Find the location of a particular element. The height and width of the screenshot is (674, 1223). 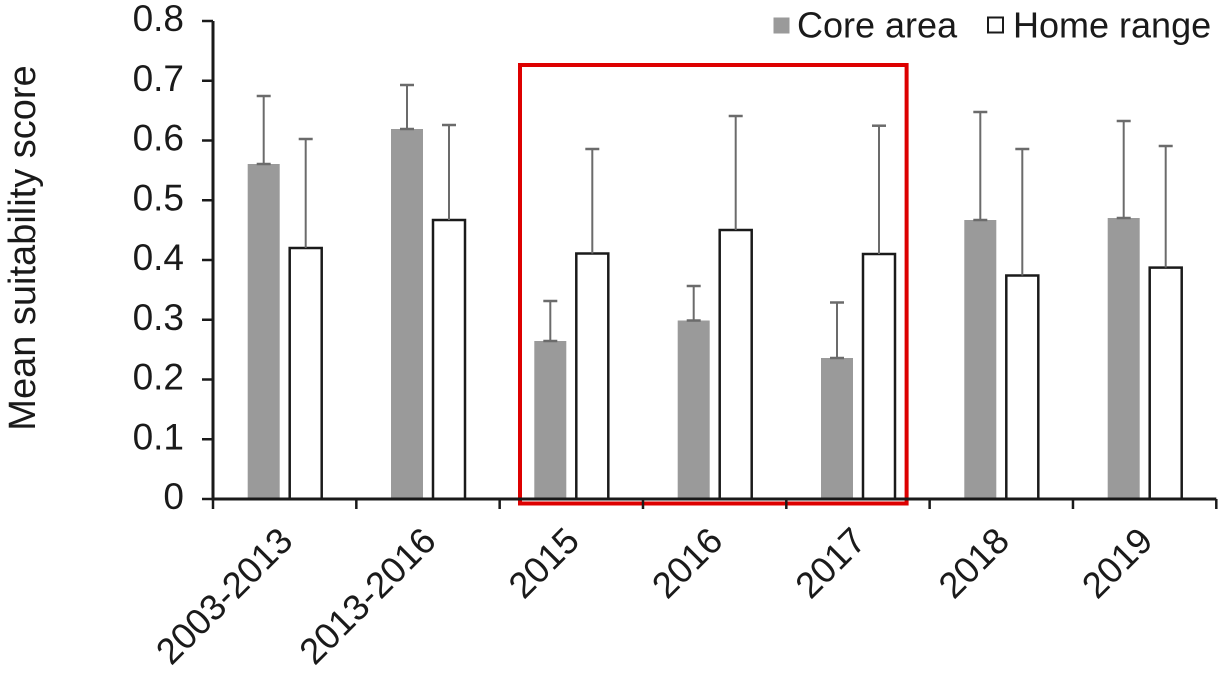

svg-text: Core area is located at coordinates (877, 25).